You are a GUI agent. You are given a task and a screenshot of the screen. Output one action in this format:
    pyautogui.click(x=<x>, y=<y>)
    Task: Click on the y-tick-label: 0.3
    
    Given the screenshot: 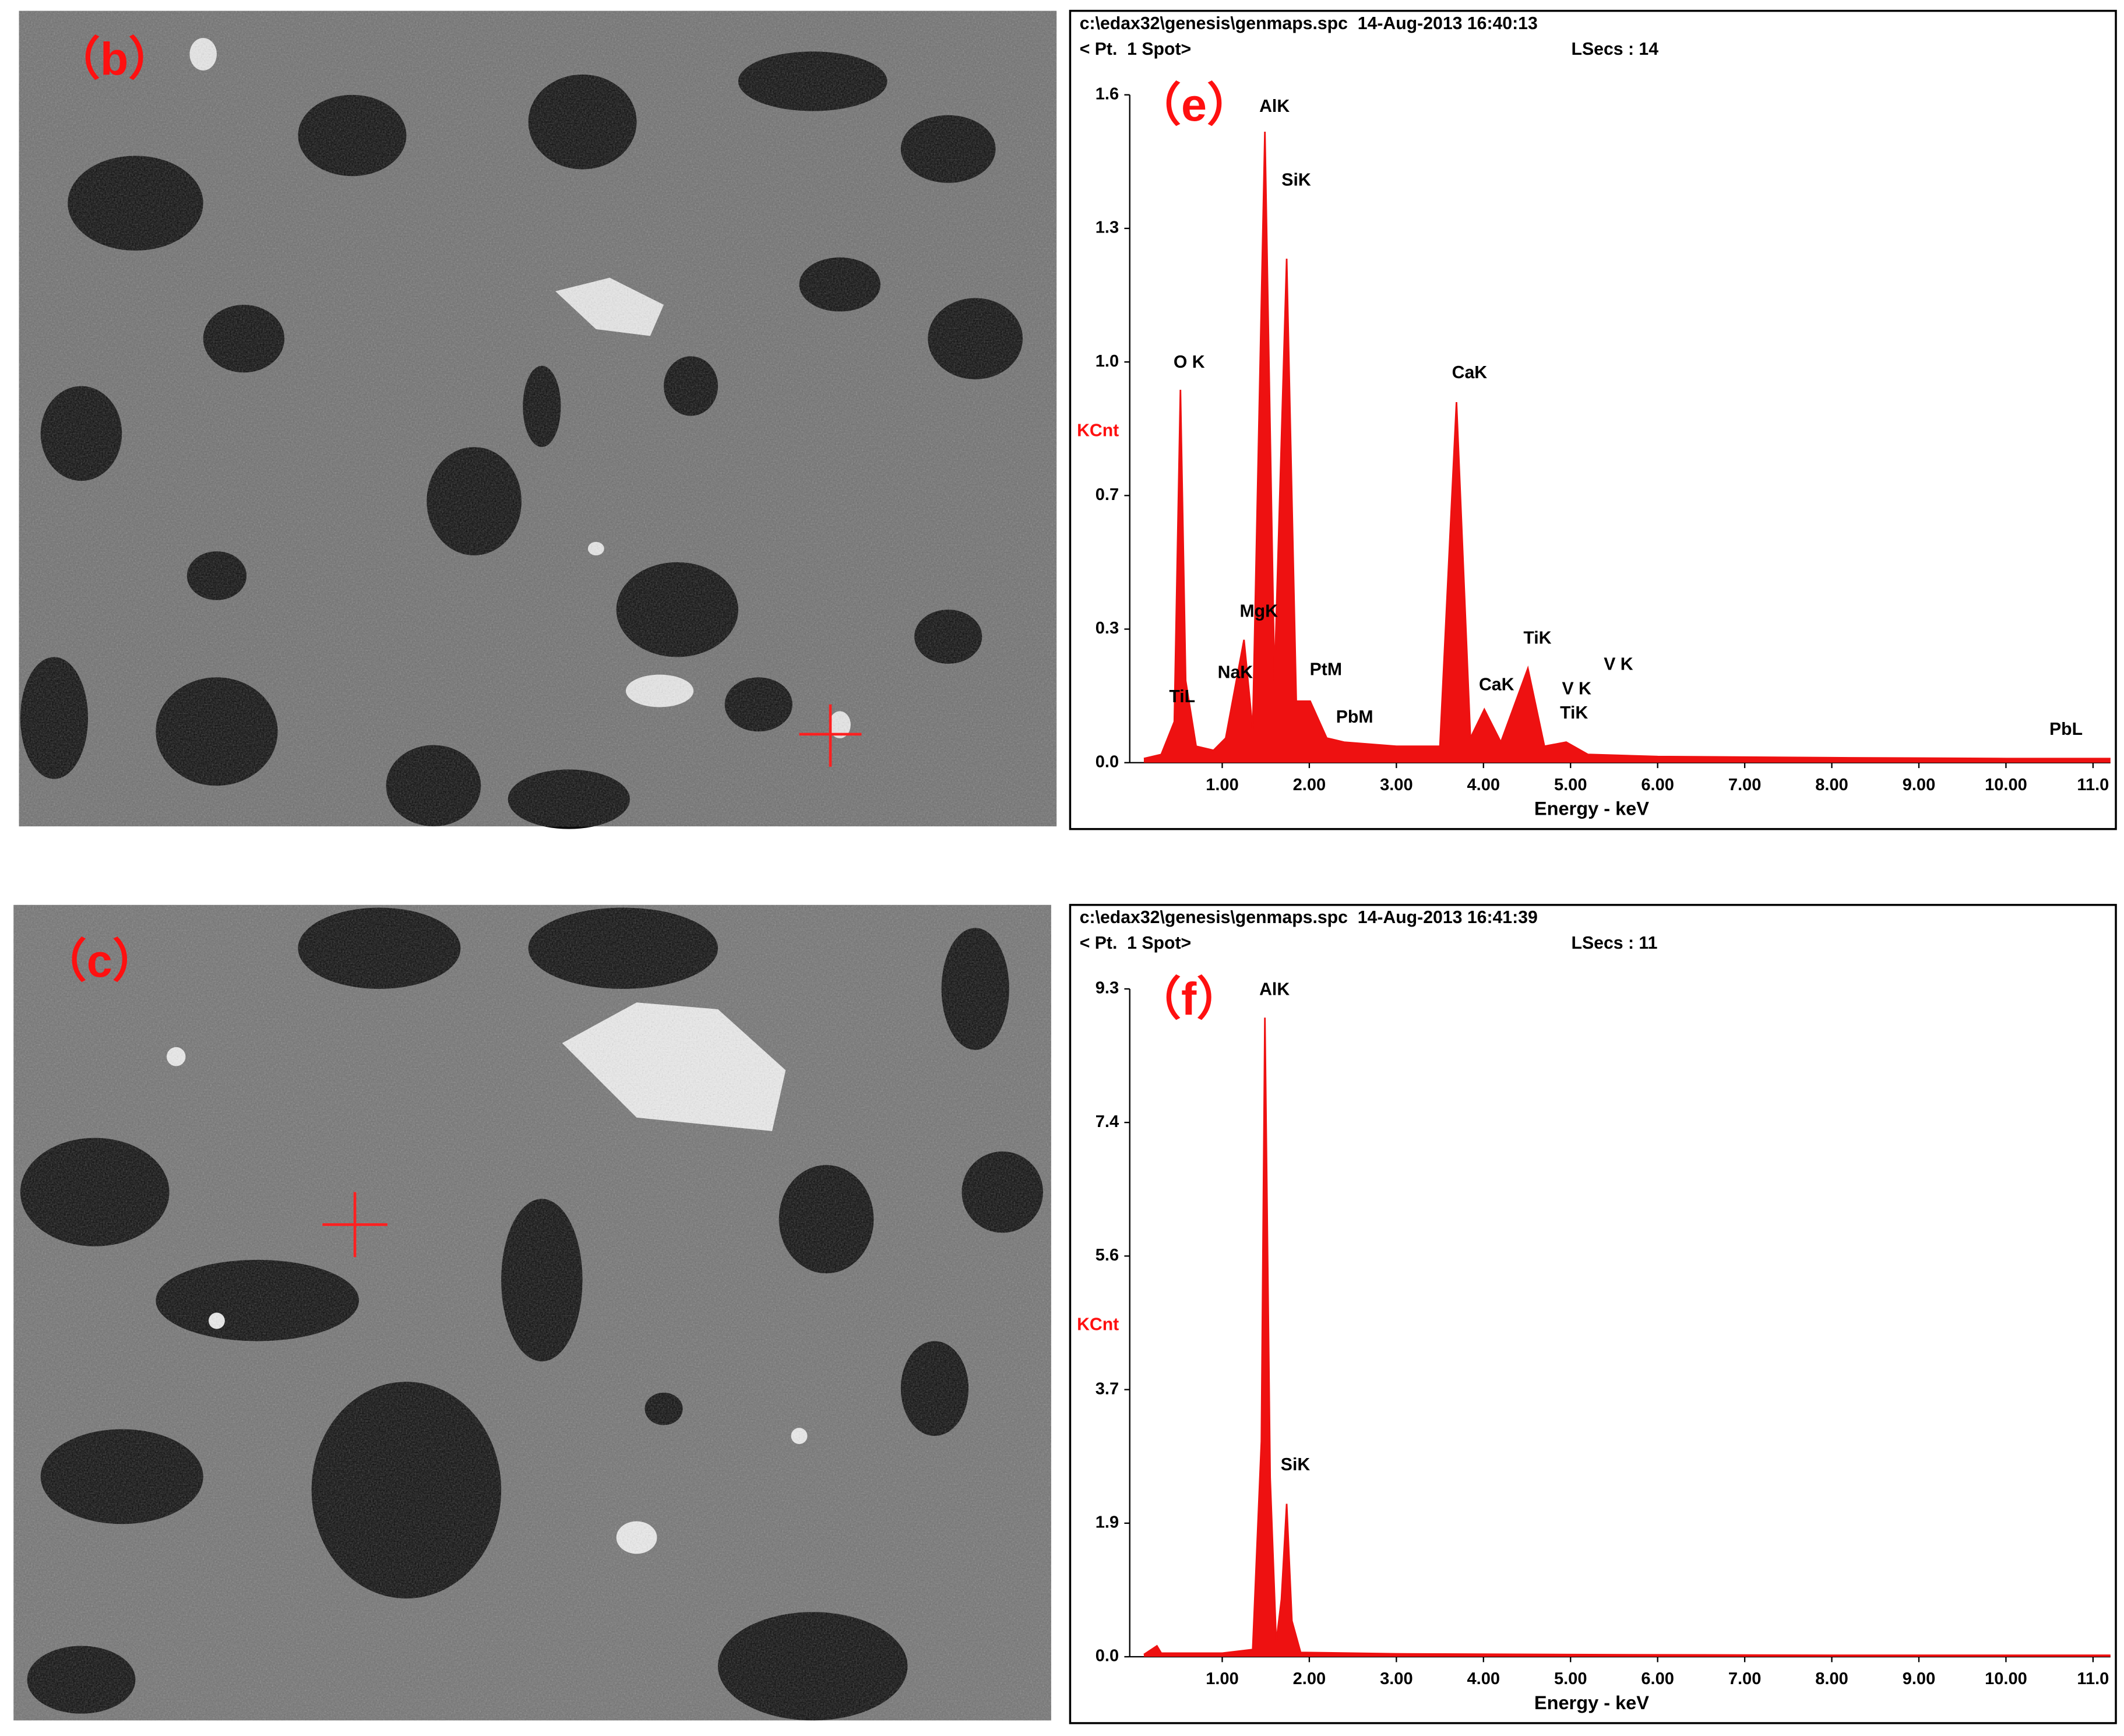 What is the action you would take?
    pyautogui.click(x=1107, y=628)
    